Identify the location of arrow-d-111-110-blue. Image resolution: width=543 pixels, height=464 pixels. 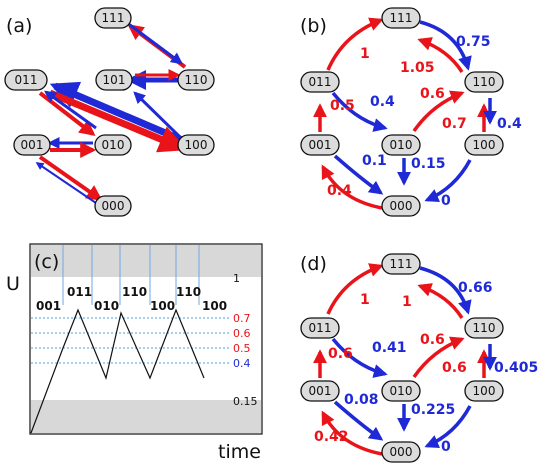
(445, 290).